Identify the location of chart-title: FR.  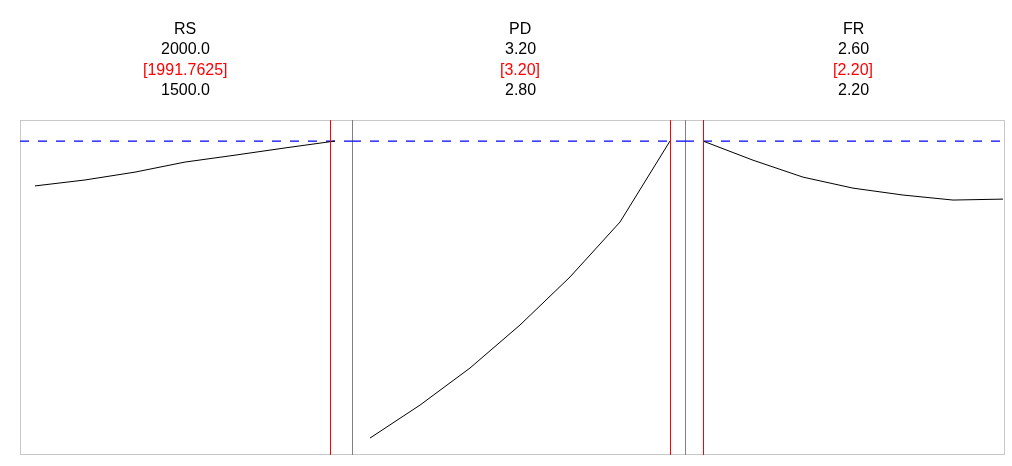
(854, 28).